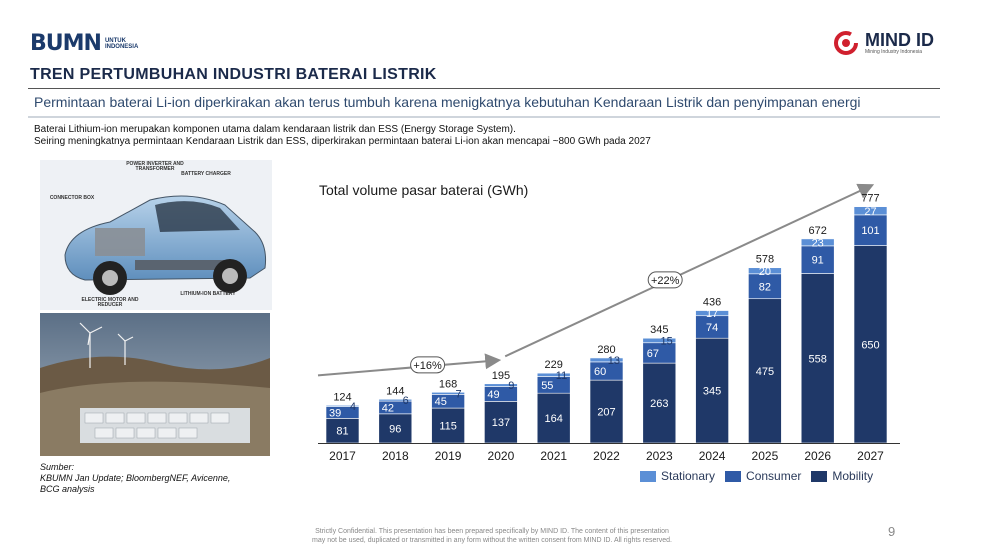 This screenshot has width=984, height=554. I want to click on cagr-2017-2021-label: +16%, so click(427, 366).